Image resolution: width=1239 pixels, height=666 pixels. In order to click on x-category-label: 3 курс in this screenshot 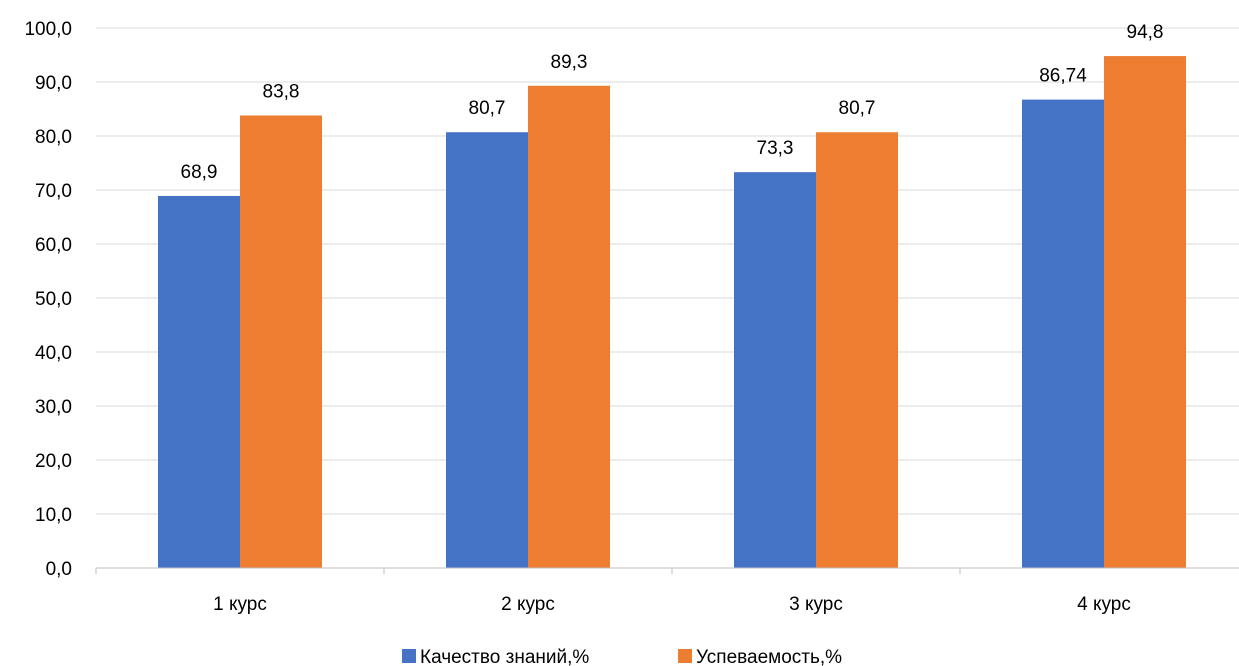, I will do `click(816, 604)`.